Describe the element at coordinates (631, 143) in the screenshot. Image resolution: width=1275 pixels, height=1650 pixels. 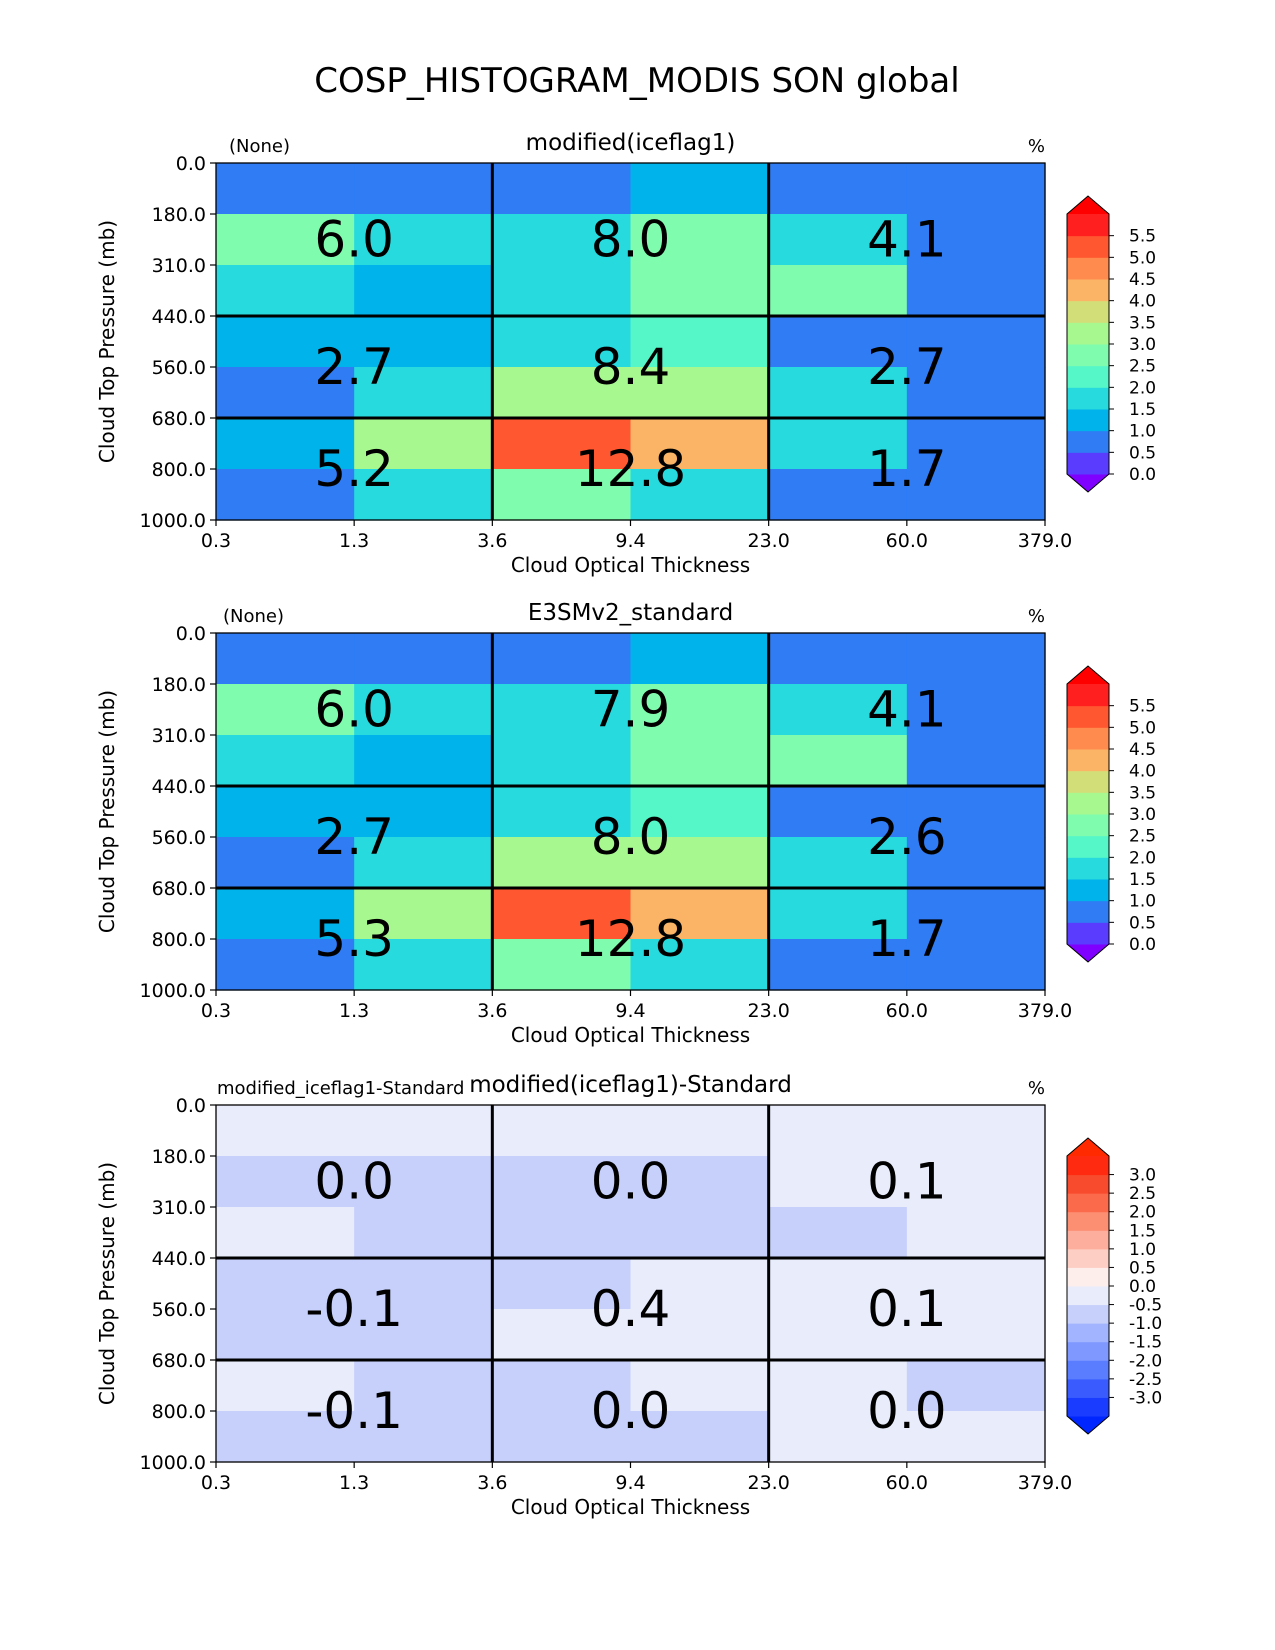
I see `panel-title: modified(iceflag1)` at that location.